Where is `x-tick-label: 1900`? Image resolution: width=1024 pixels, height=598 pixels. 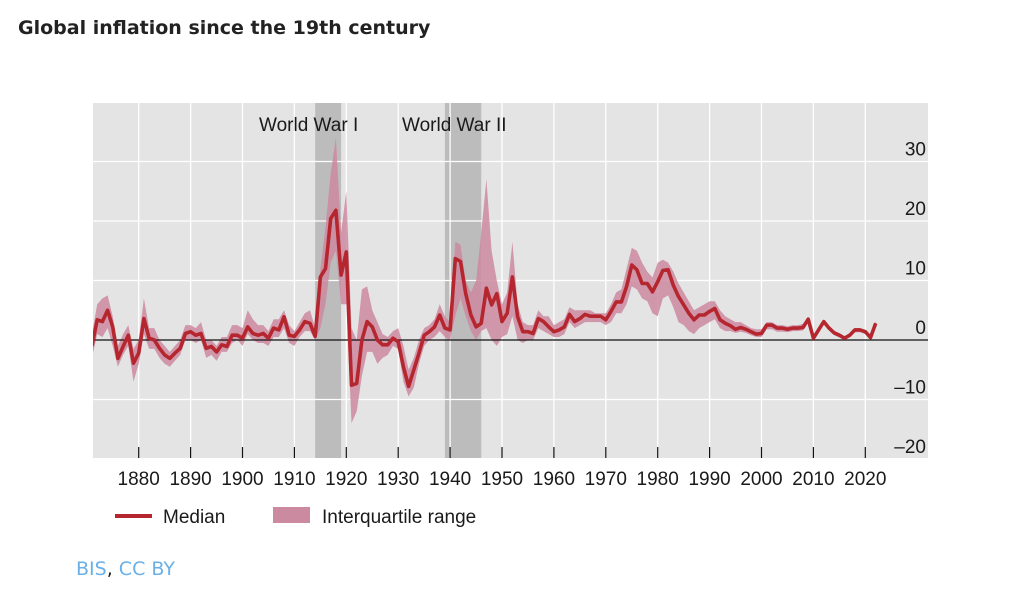
x-tick-label: 1900 is located at coordinates (242, 479).